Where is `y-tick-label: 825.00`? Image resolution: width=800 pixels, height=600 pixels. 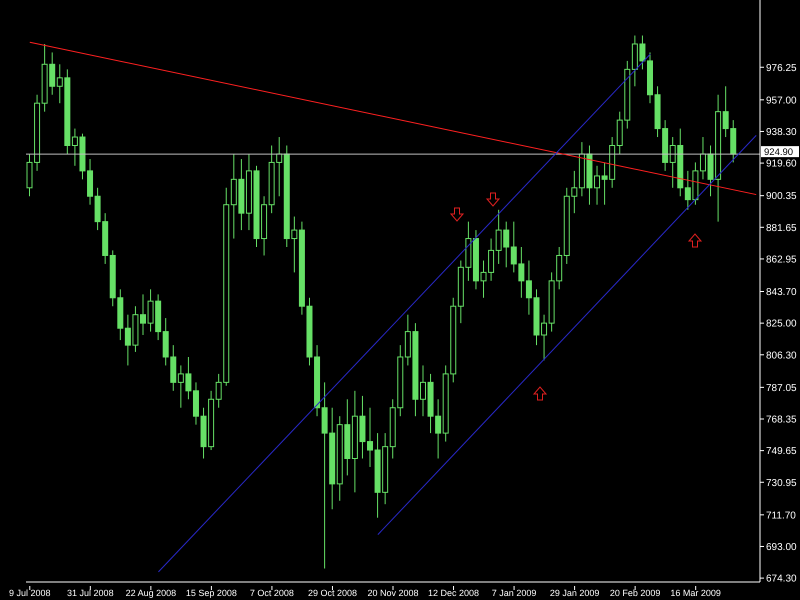 y-tick-label: 825.00 is located at coordinates (782, 324).